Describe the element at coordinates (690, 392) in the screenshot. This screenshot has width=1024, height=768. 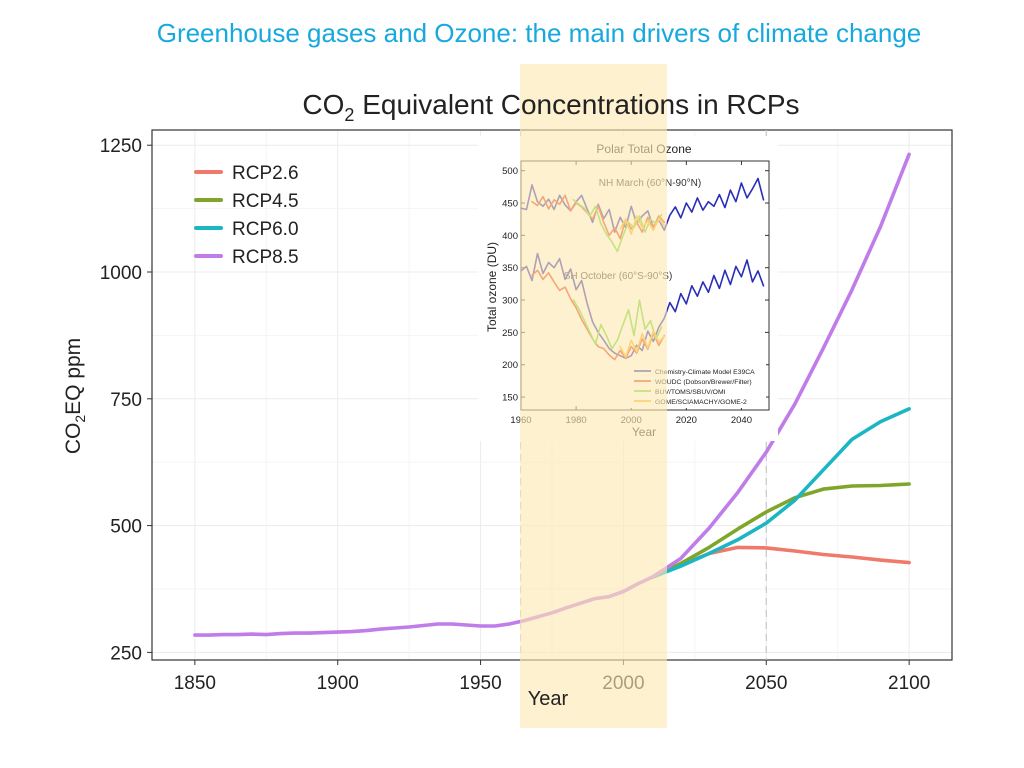
I see `inset-legend-label: BUV/TOMS/SBUV/OMI` at that location.